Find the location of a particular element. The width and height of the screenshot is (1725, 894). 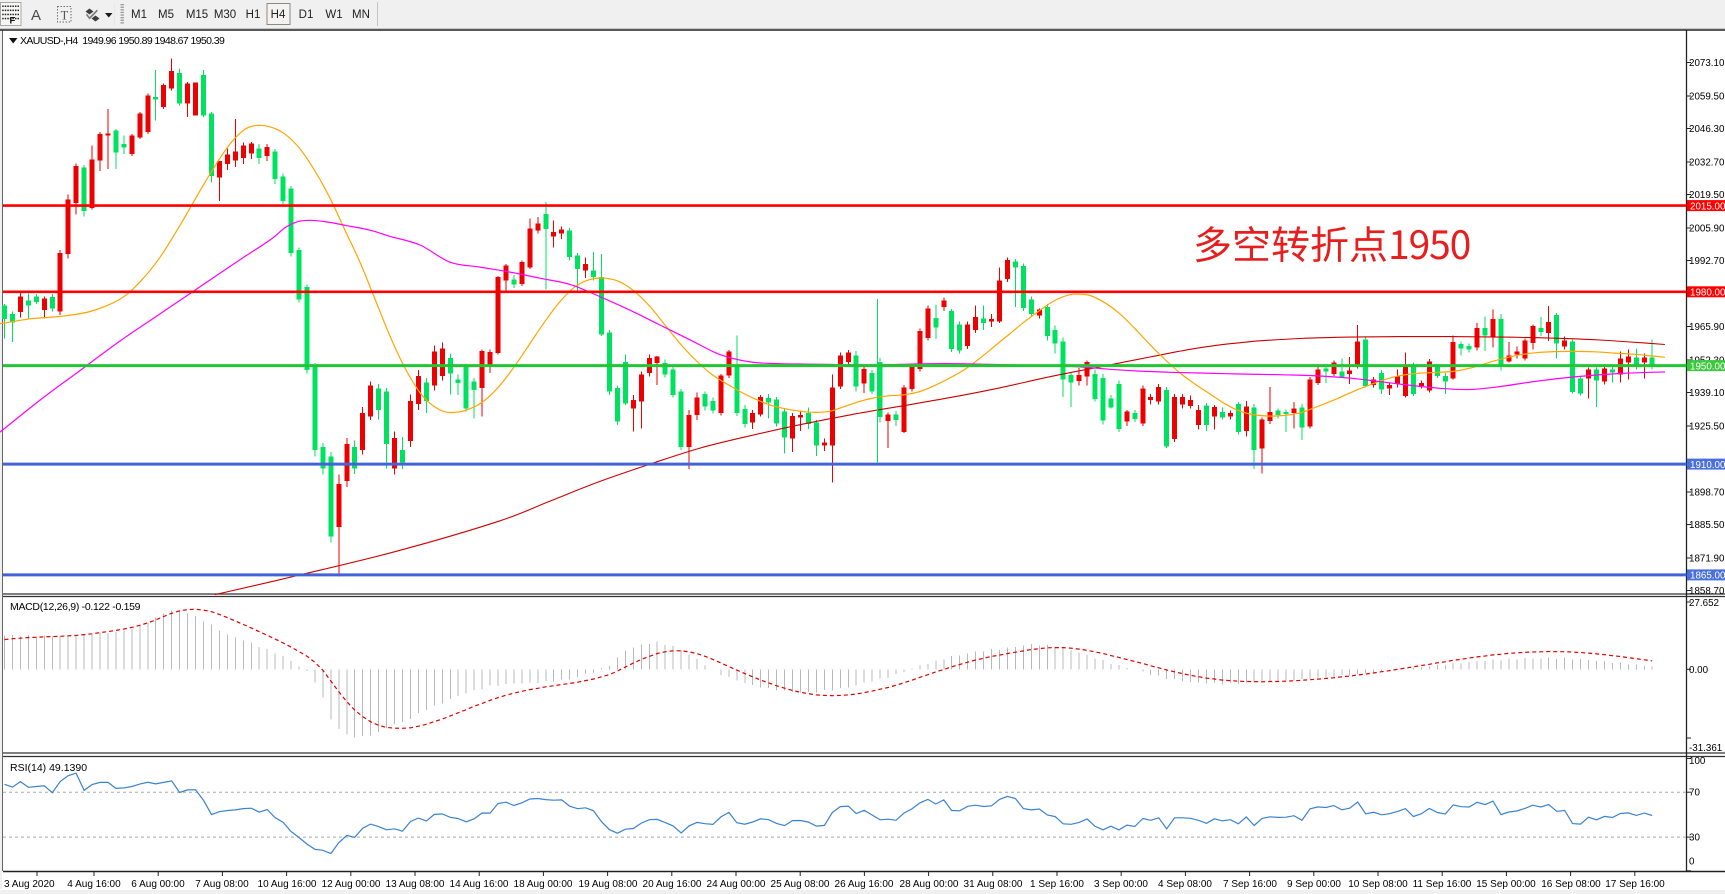

svg-text: M30 is located at coordinates (225, 15).